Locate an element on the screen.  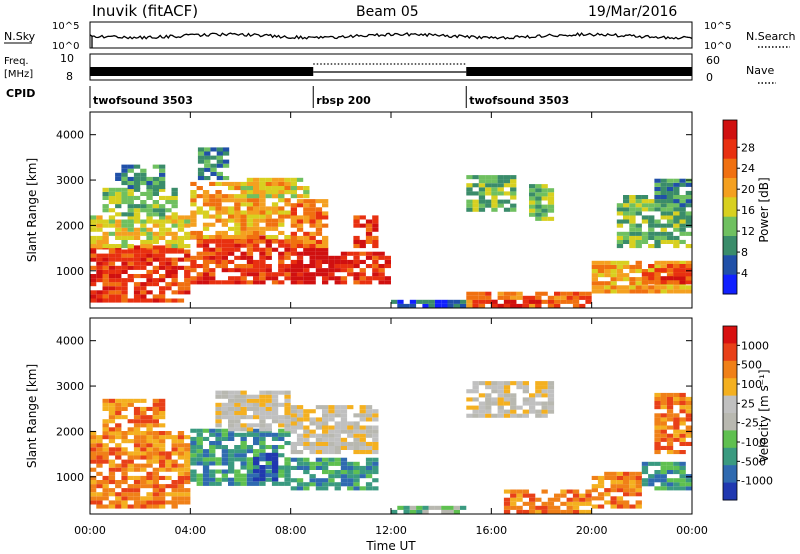
freq-label-2: [MHz] is located at coordinates (18, 74).